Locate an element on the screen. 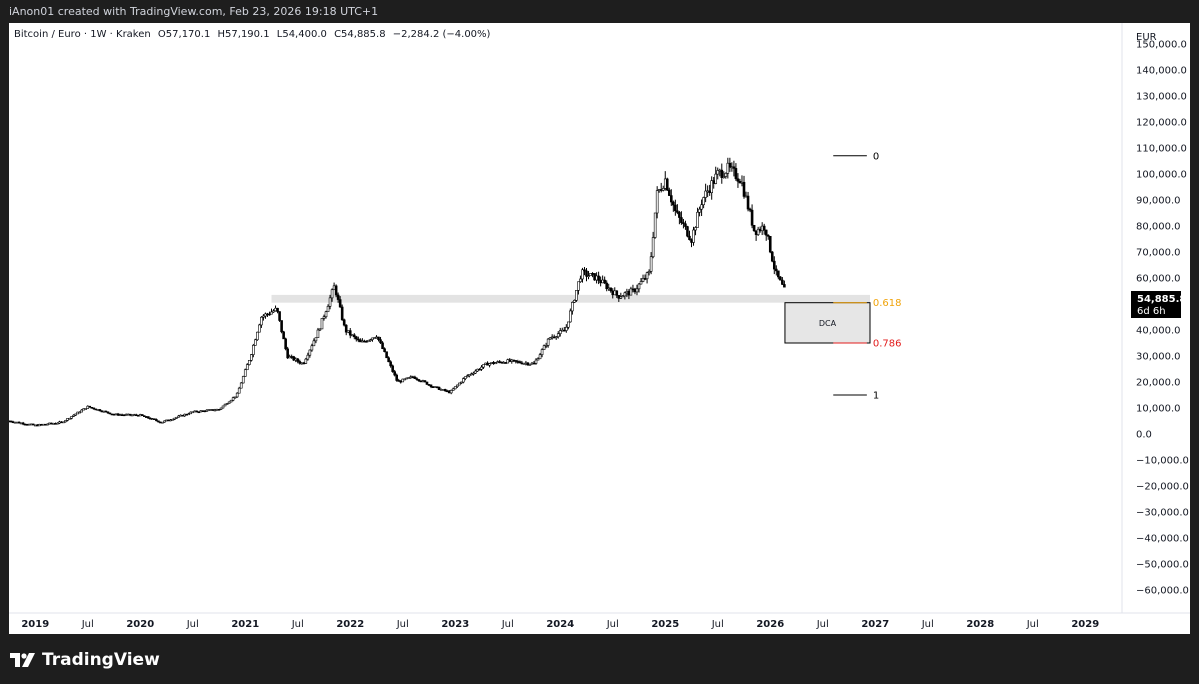 Image resolution: width=1199 pixels, height=684 pixels. price-badge: 54,885.8 6d 6h is located at coordinates (1158, 304).